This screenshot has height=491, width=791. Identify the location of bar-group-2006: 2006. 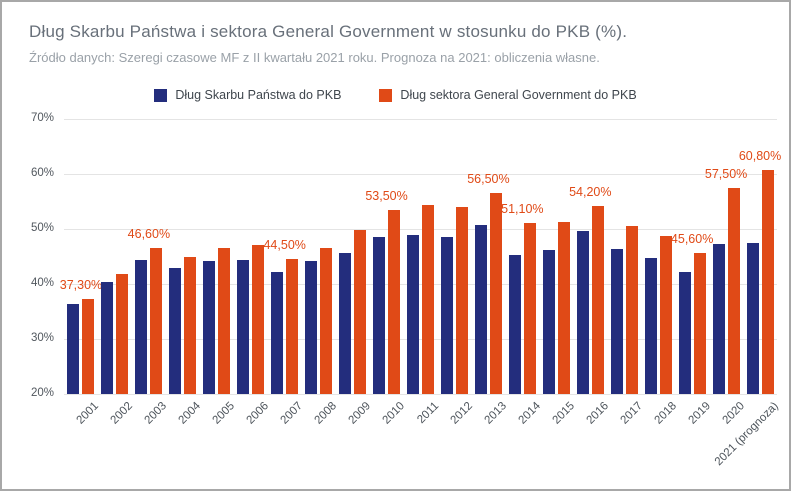
(252, 273).